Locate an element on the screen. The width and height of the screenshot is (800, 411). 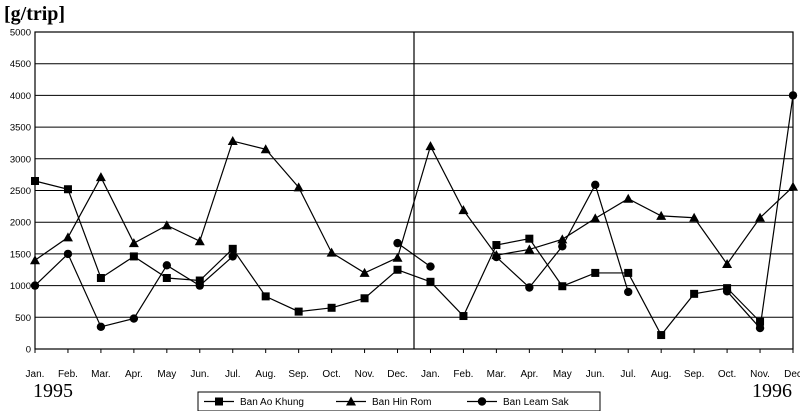
y-tick-label-4000: 4000 is located at coordinates (20, 96).